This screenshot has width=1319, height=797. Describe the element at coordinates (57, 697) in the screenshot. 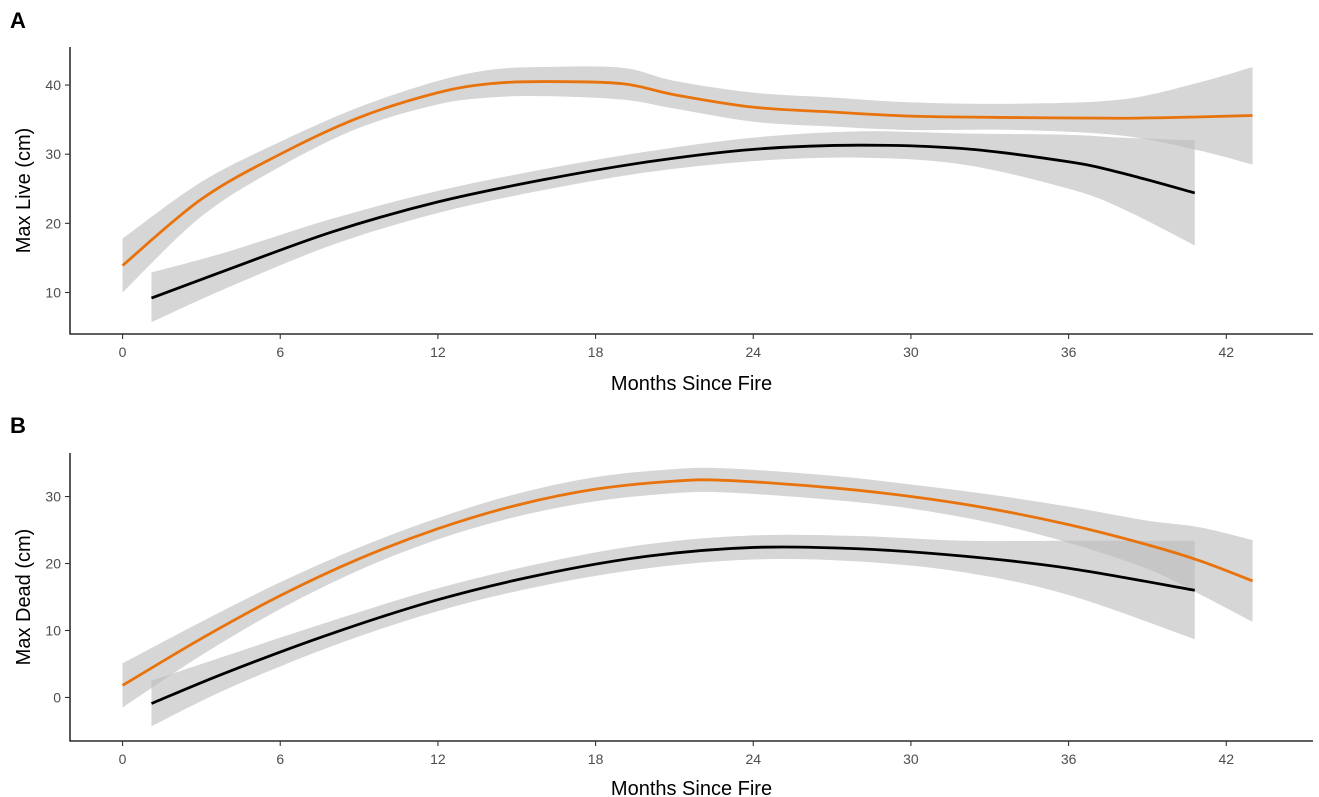

I see `y-tick-label: 0` at that location.